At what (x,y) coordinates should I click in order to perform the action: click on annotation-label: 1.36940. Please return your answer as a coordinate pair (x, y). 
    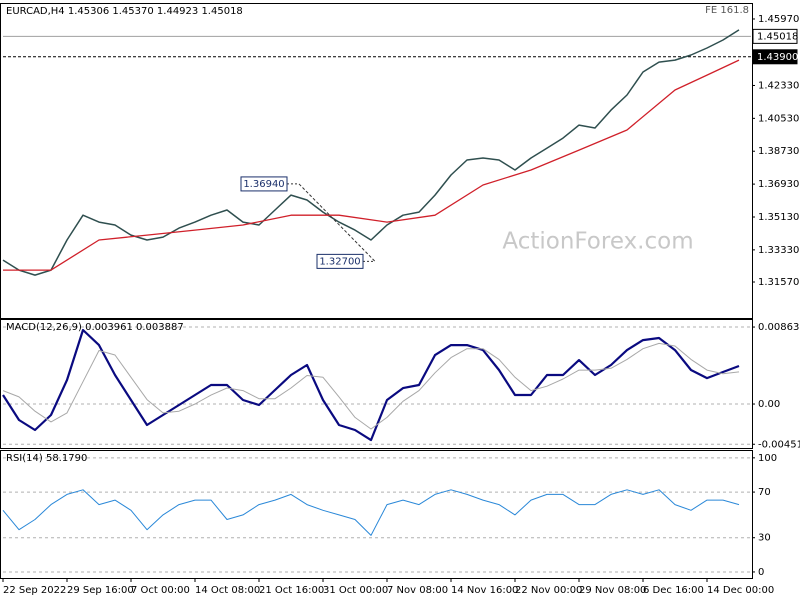
    Looking at the image, I should click on (263, 184).